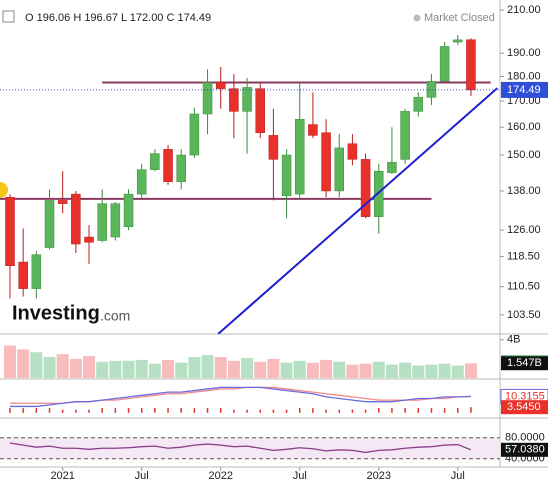  I want to click on rsi-label-box, so click(524, 449).